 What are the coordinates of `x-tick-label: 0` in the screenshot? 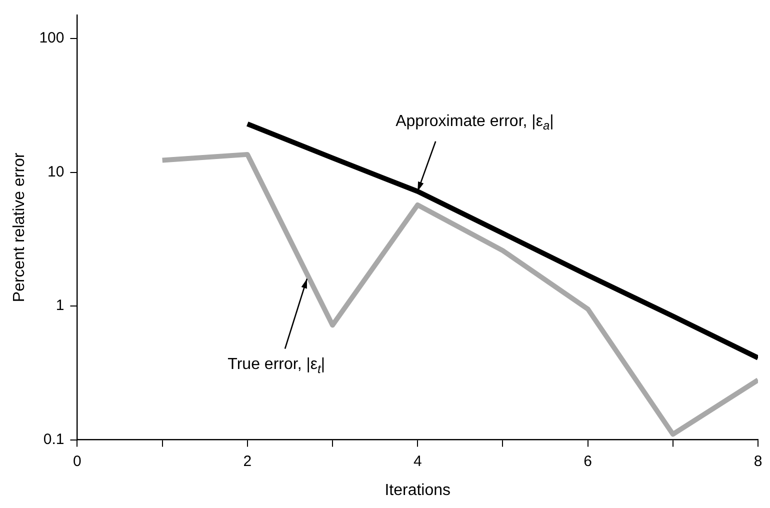 It's located at (77, 461).